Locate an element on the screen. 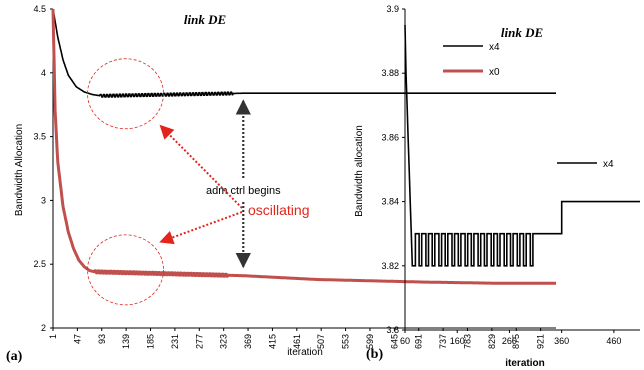  chart-a-x-tick-label: 1 is located at coordinates (53, 336).